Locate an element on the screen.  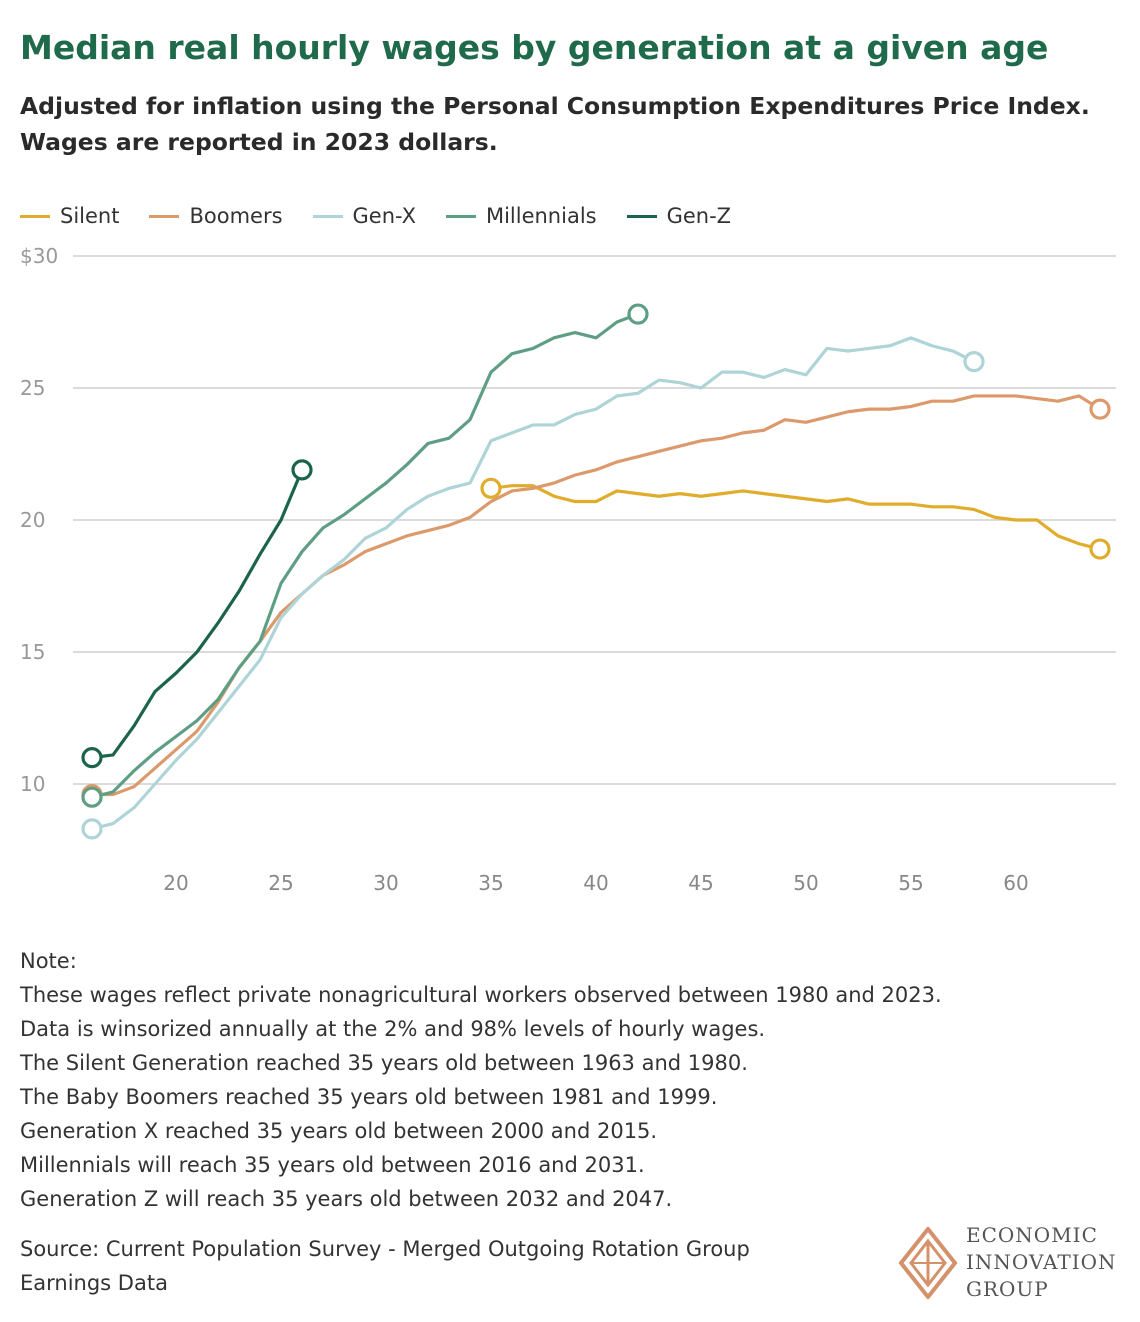
legend-label: Silent is located at coordinates (90, 216).